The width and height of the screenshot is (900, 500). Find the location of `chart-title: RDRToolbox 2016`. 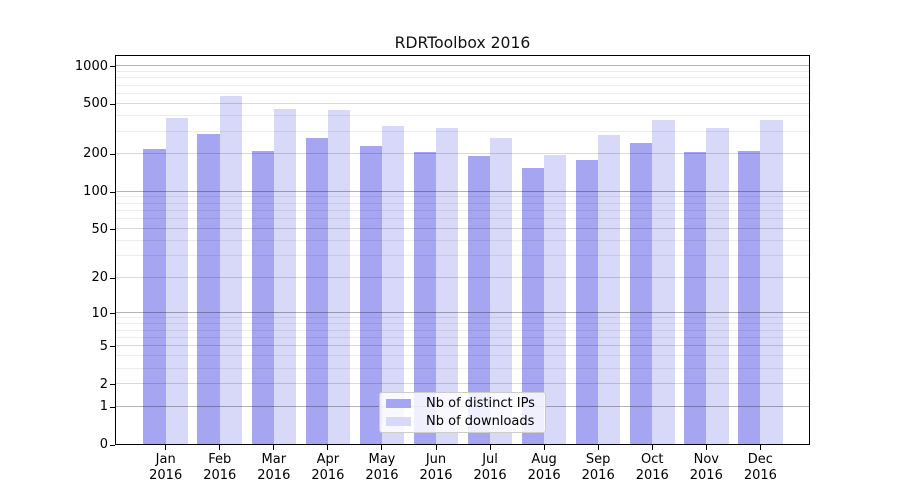

chart-title: RDRToolbox 2016 is located at coordinates (462, 43).